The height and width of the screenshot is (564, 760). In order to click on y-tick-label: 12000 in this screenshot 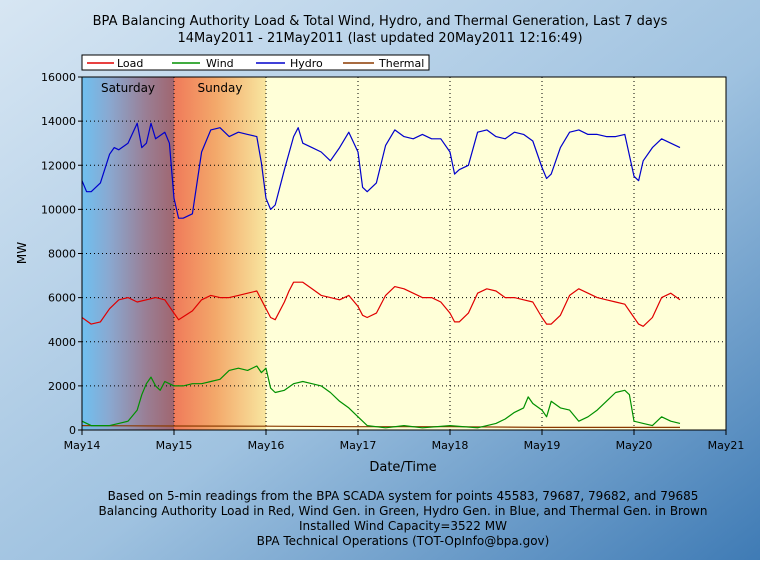, I will do `click(58, 165)`.